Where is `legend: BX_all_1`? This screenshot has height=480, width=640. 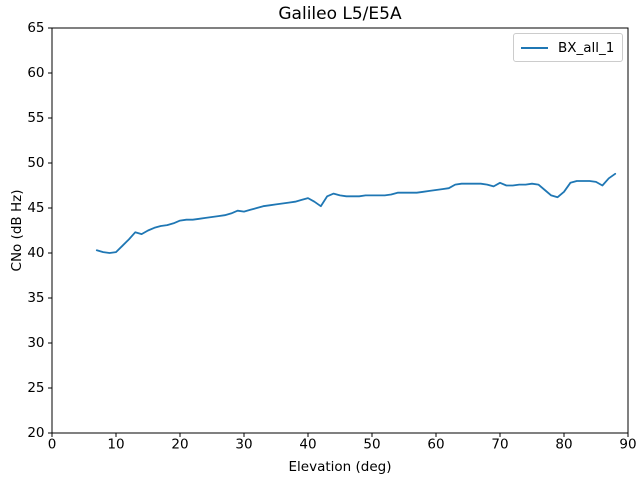
legend: BX_all_1 is located at coordinates (568, 47).